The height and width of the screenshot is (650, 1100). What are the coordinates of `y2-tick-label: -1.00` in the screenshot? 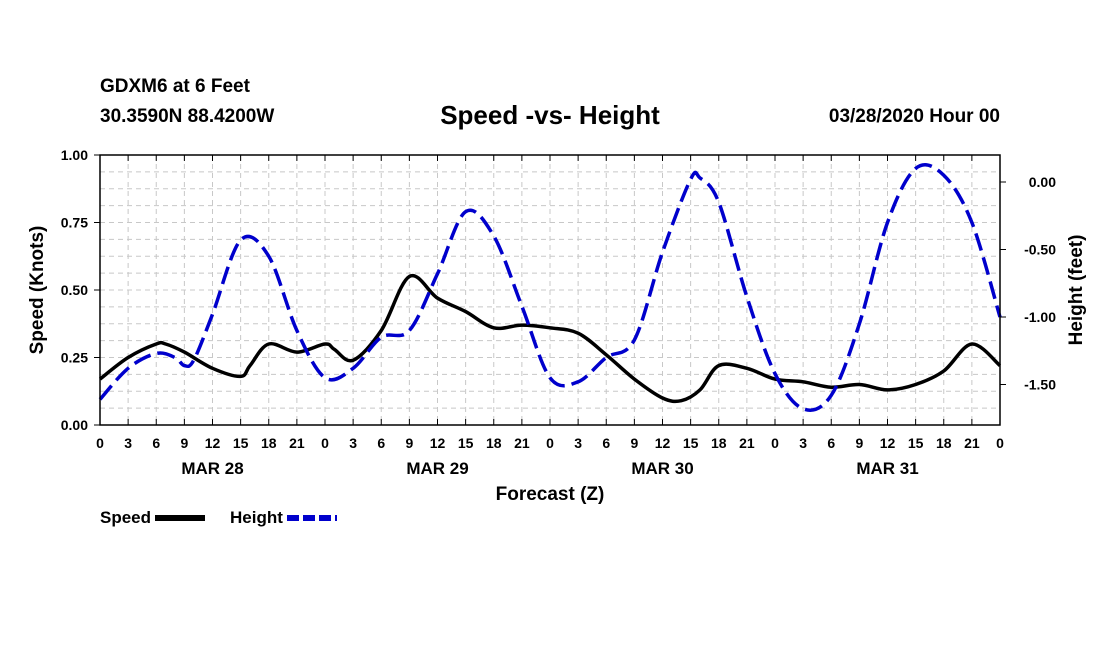 It's located at (1040, 317).